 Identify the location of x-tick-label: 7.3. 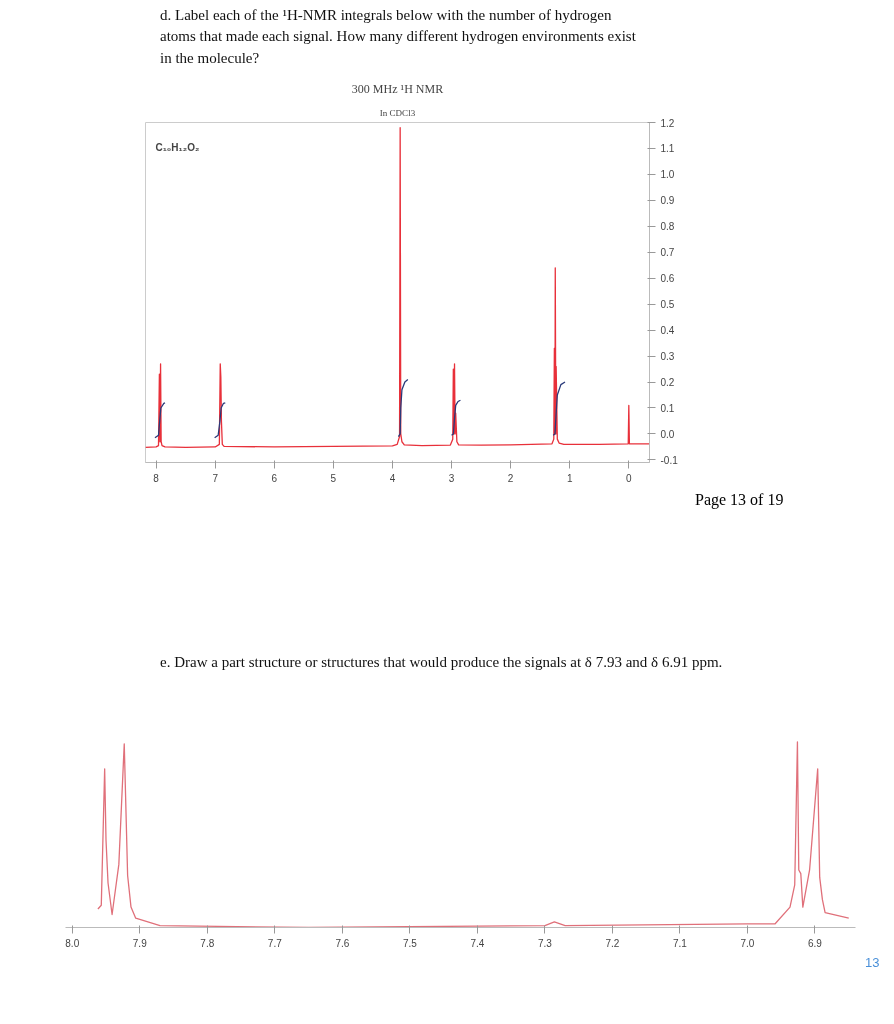
(545, 943).